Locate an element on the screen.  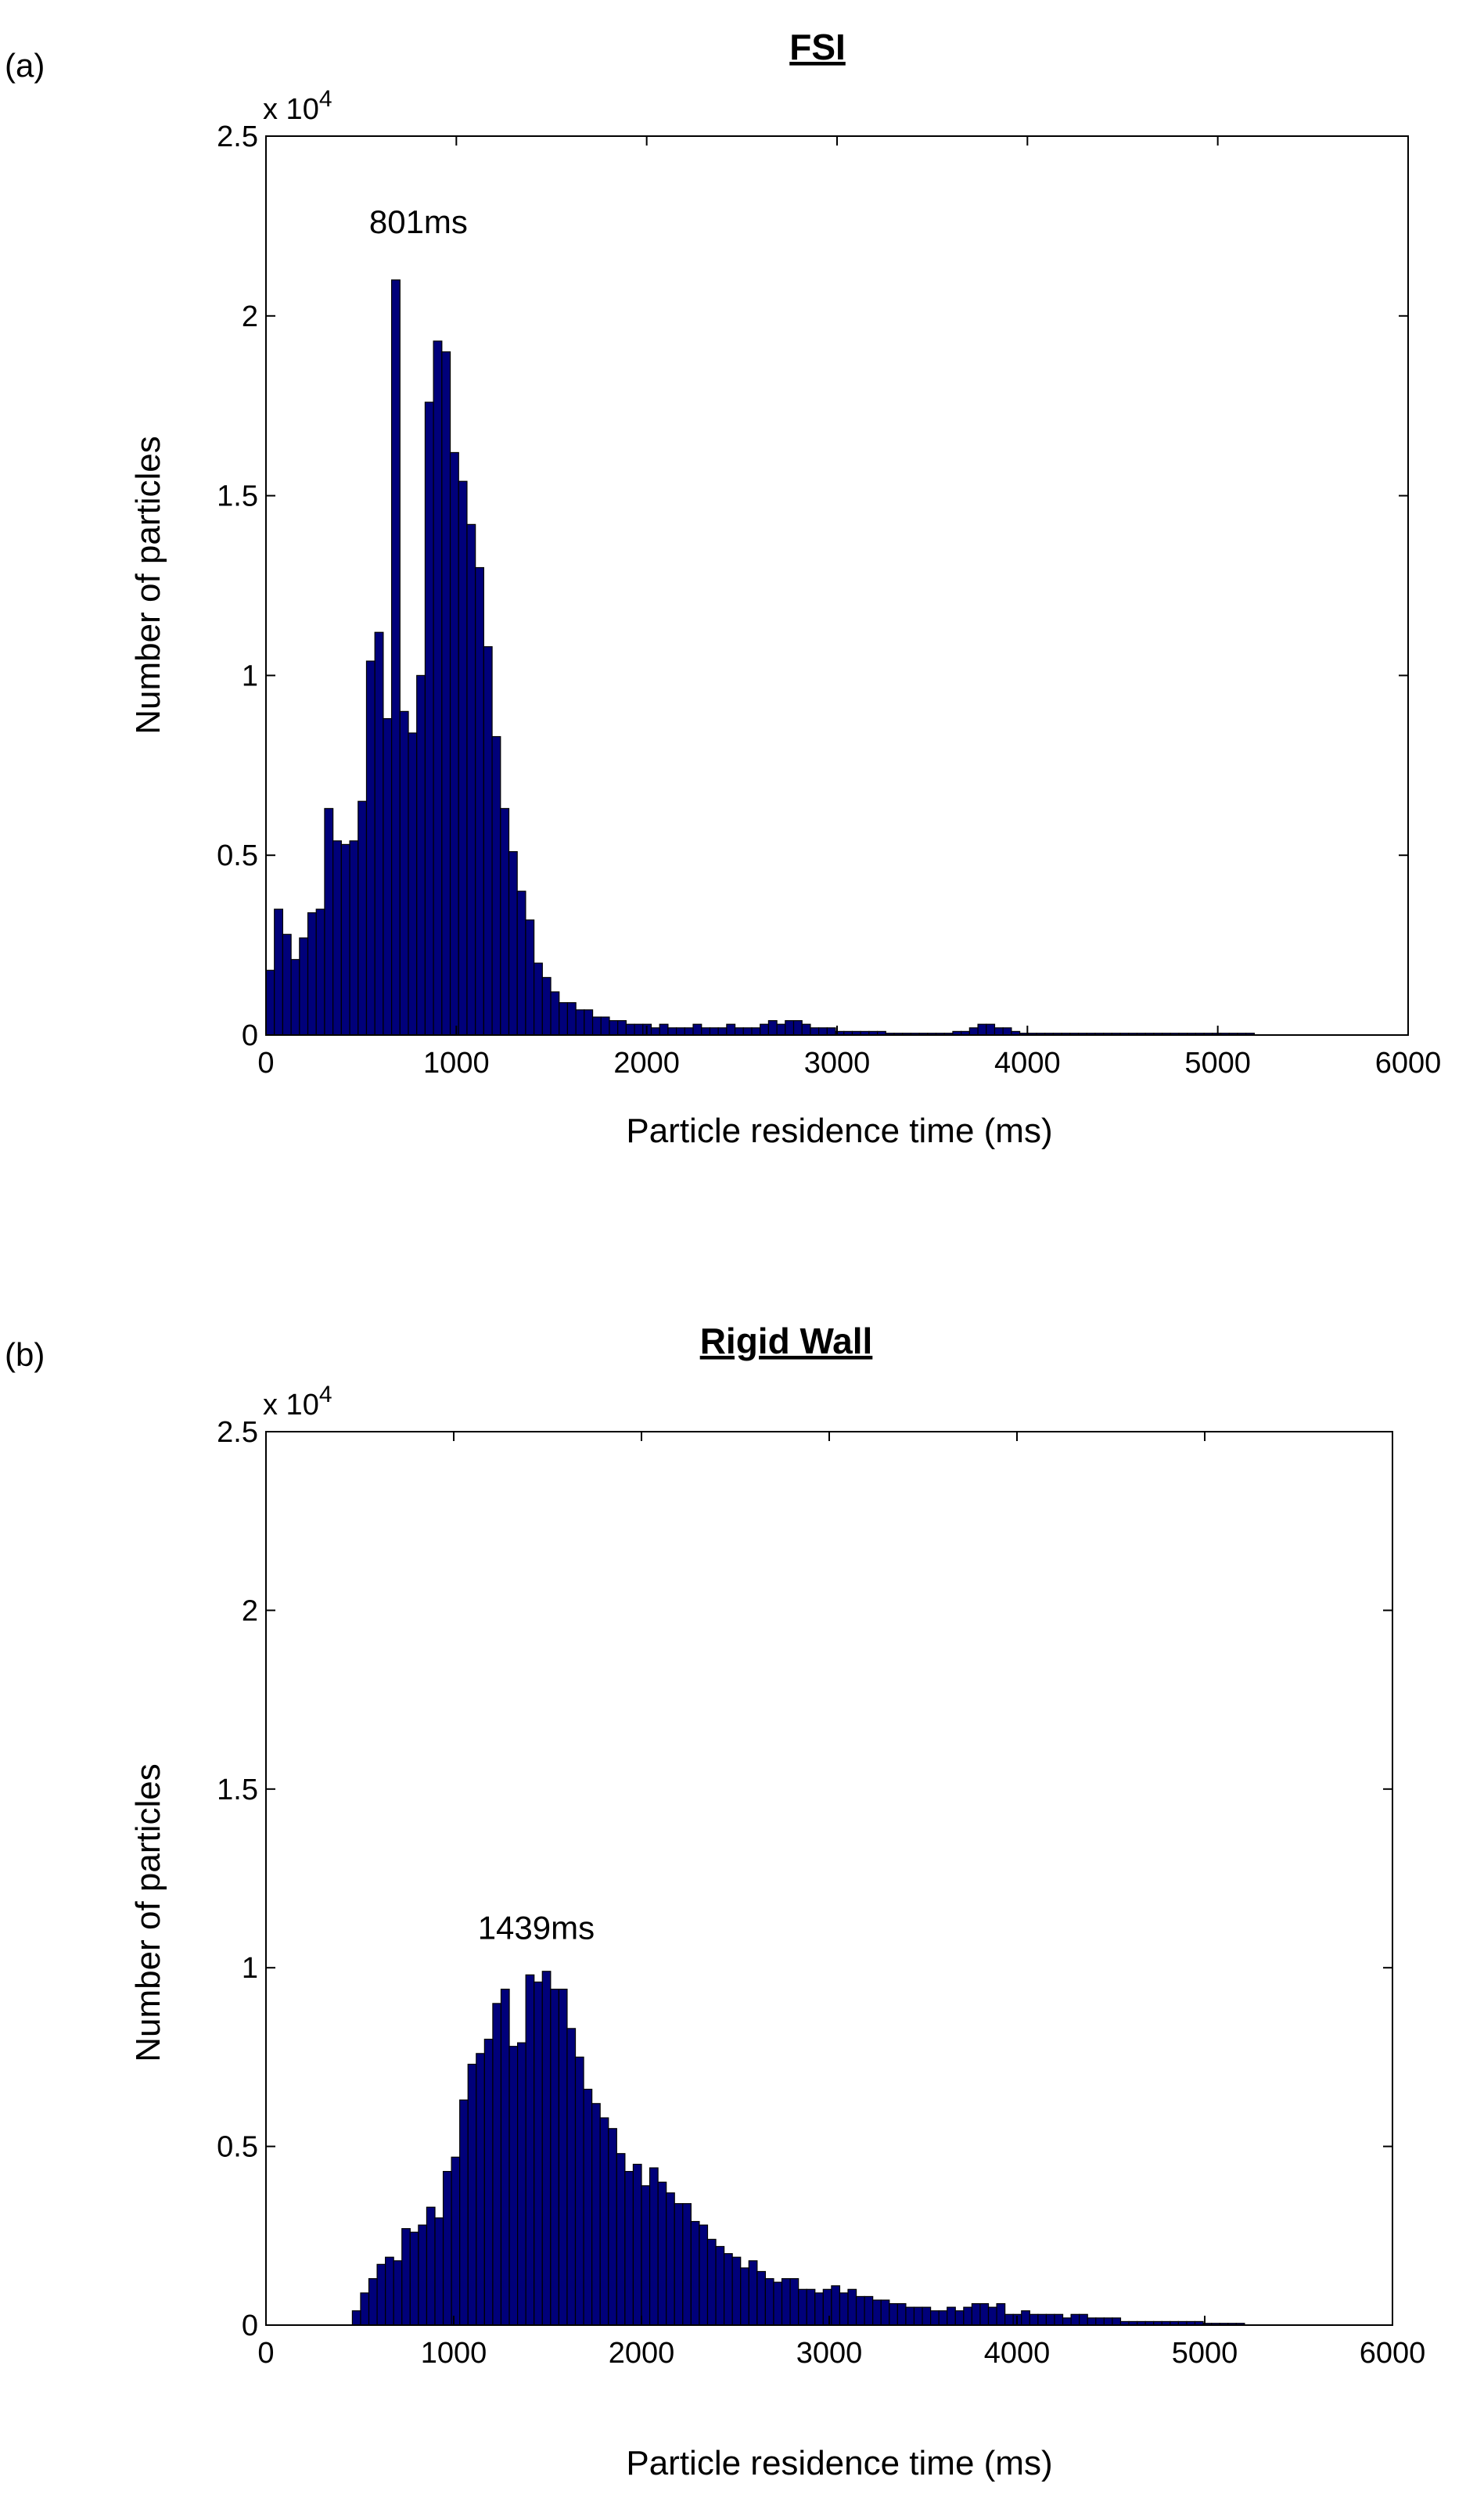
y-tick-label: 0 is located at coordinates (250, 2325).